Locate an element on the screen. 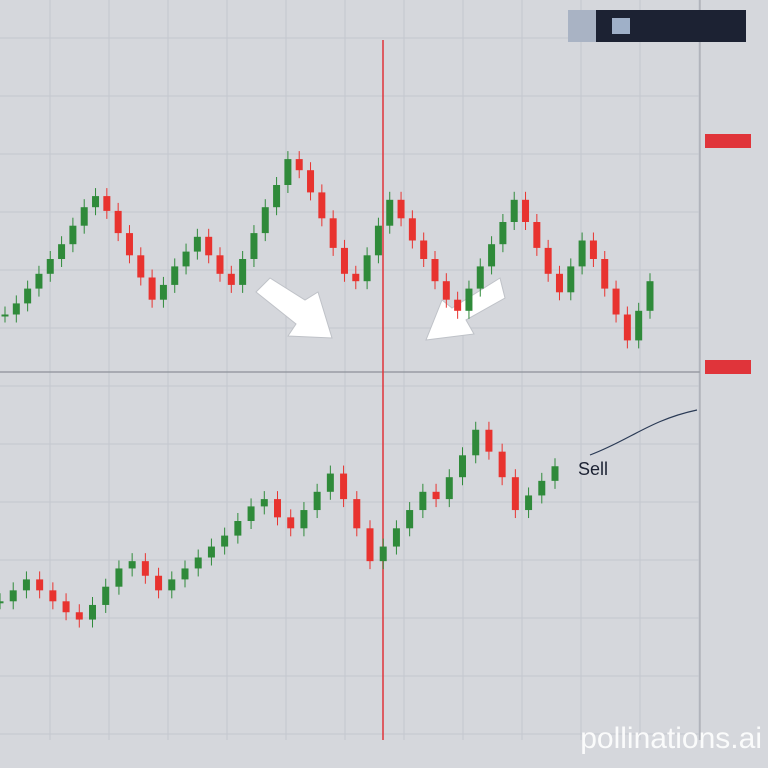  annotation: Sell is located at coordinates (593, 469).